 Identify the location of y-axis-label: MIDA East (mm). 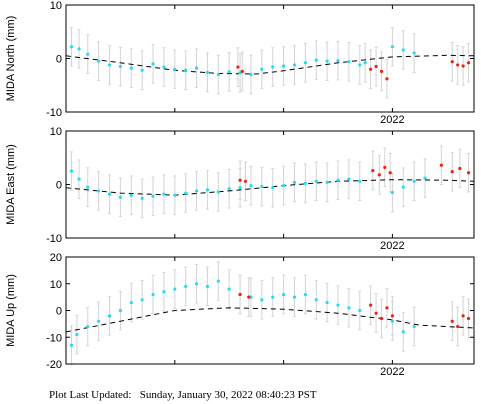
(11, 184).